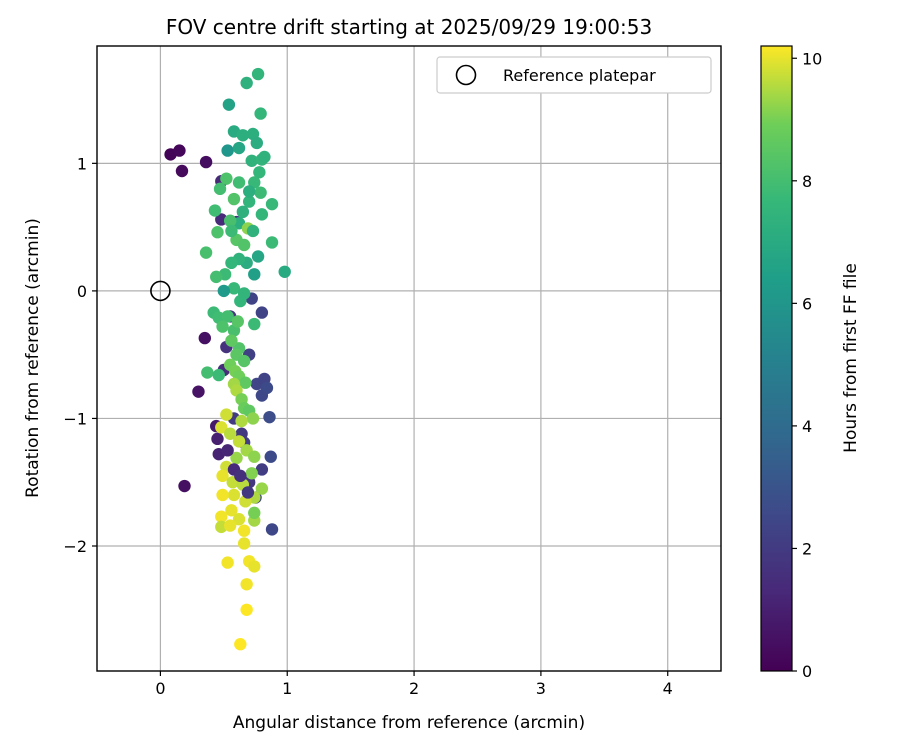  Describe the element at coordinates (668, 688) in the screenshot. I see `x-tick-label: 4` at that location.